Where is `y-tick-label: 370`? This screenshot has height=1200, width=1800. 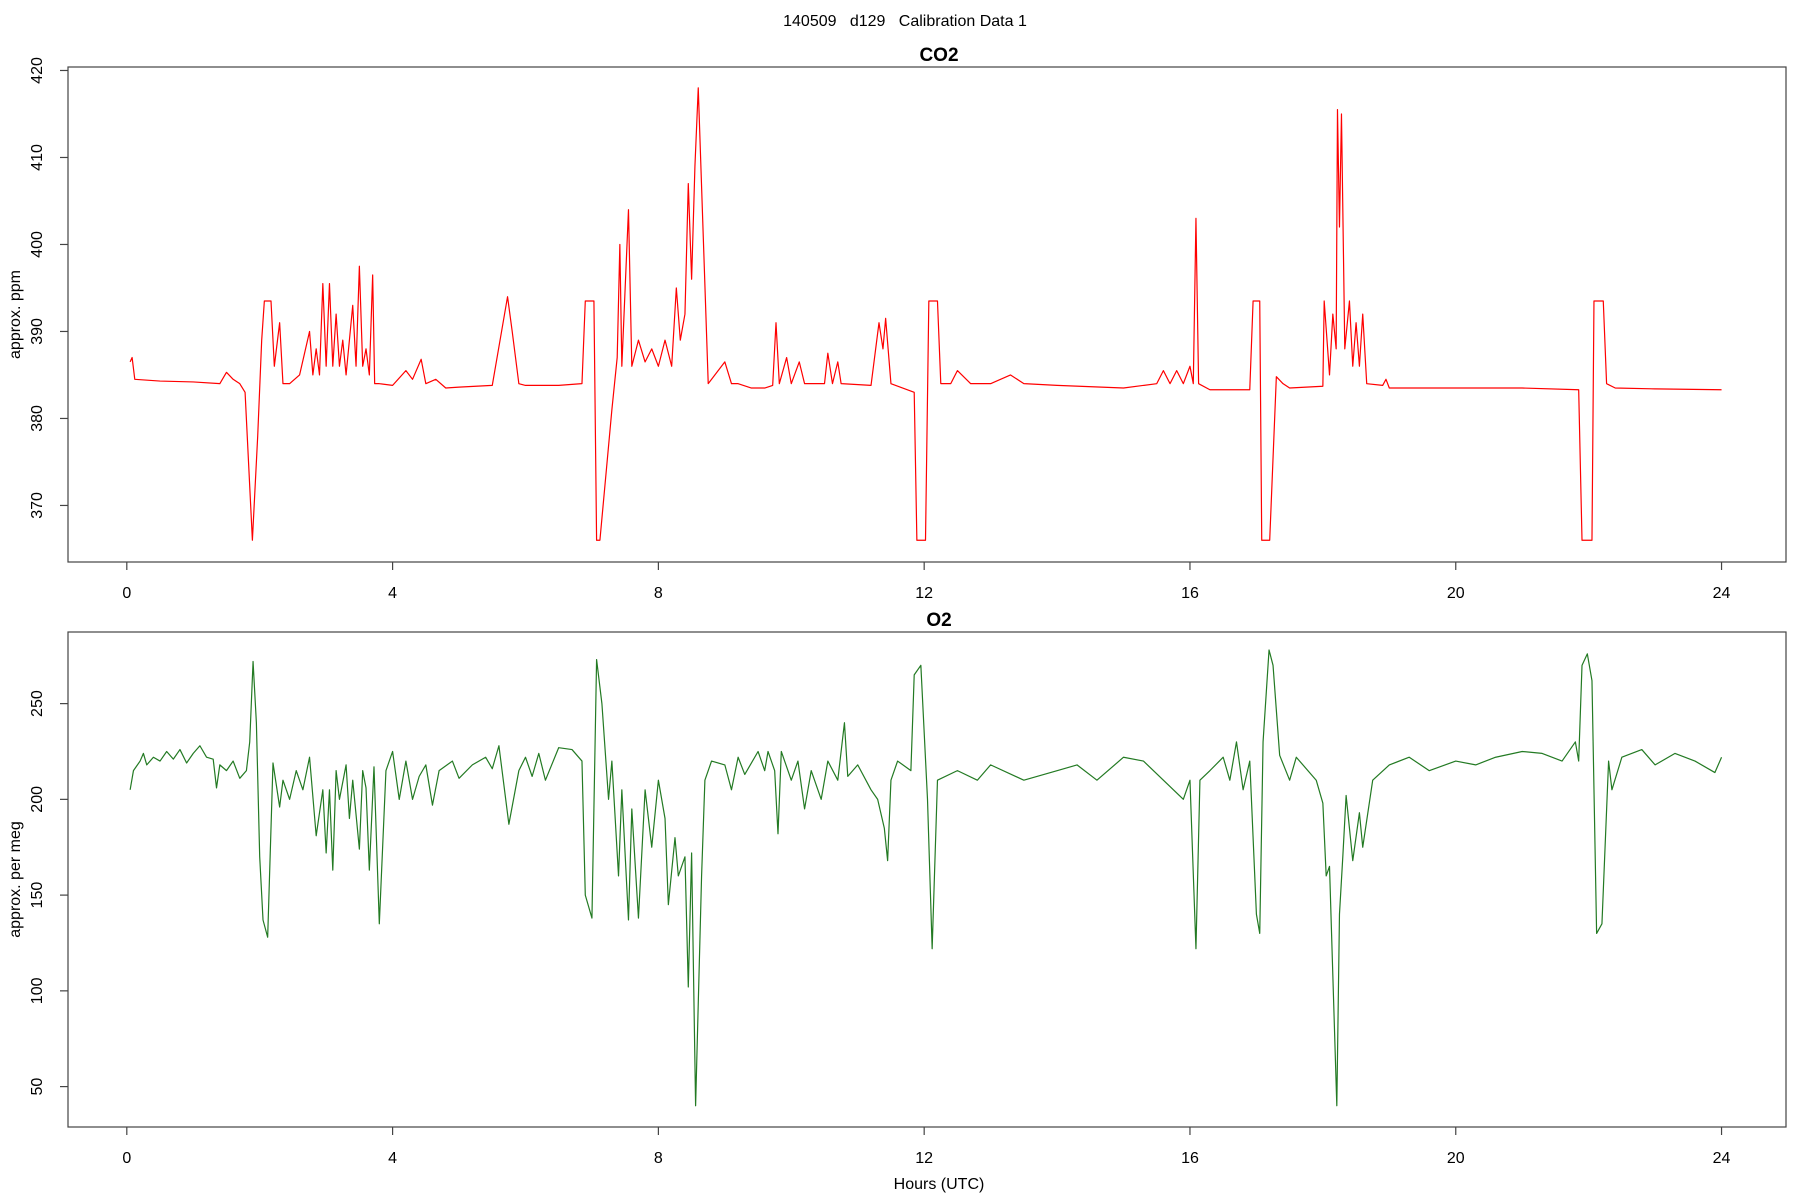 y-tick-label: 370 is located at coordinates (37, 505).